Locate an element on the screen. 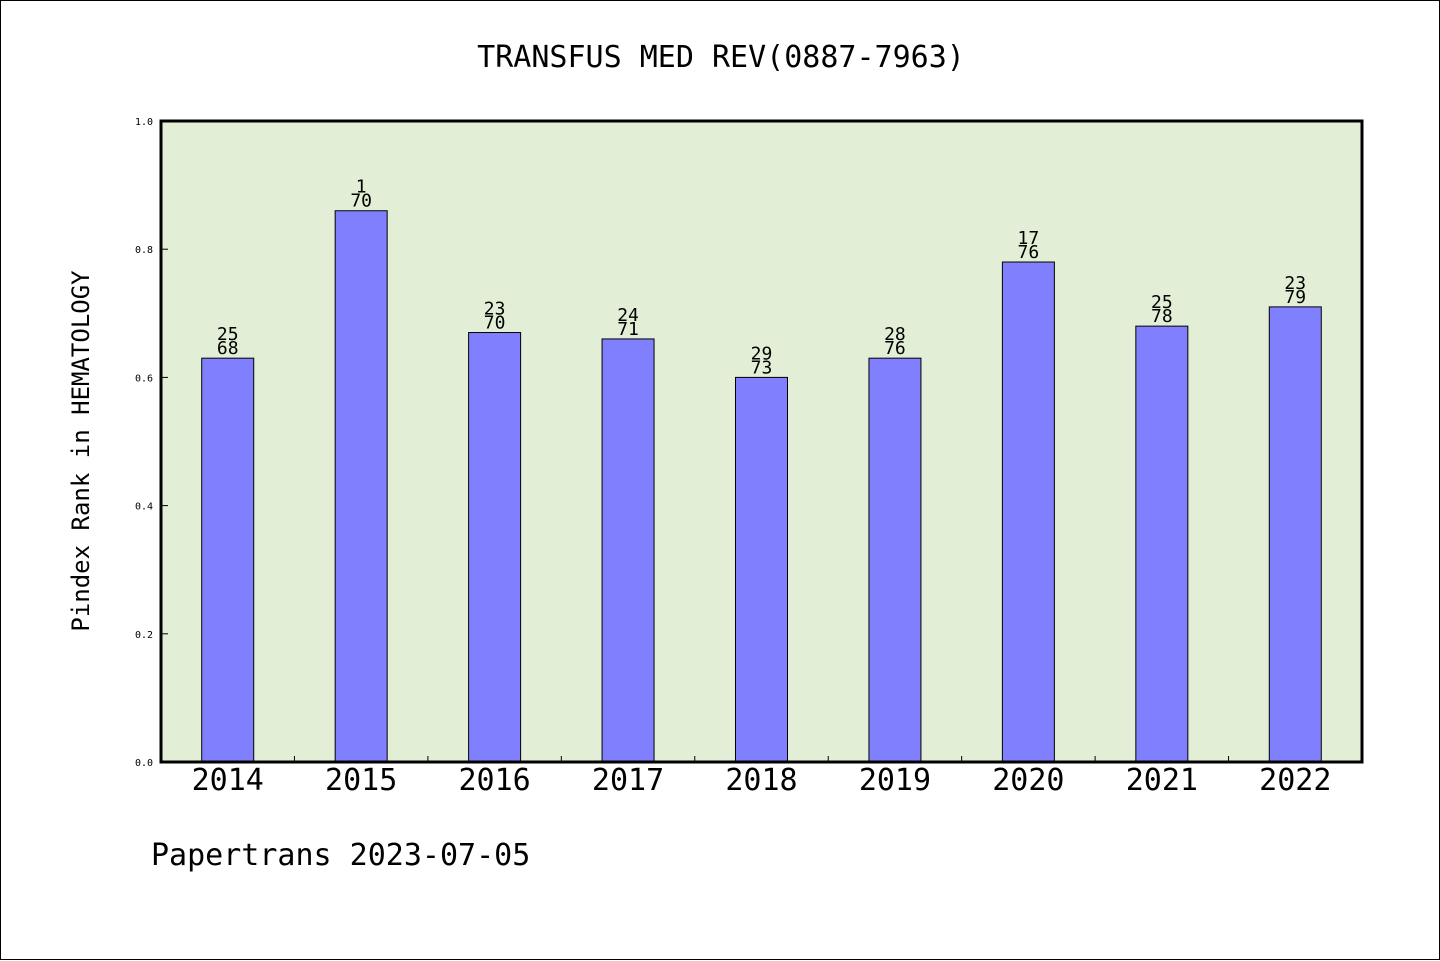  x-tick-label: 2021 is located at coordinates (1162, 780).